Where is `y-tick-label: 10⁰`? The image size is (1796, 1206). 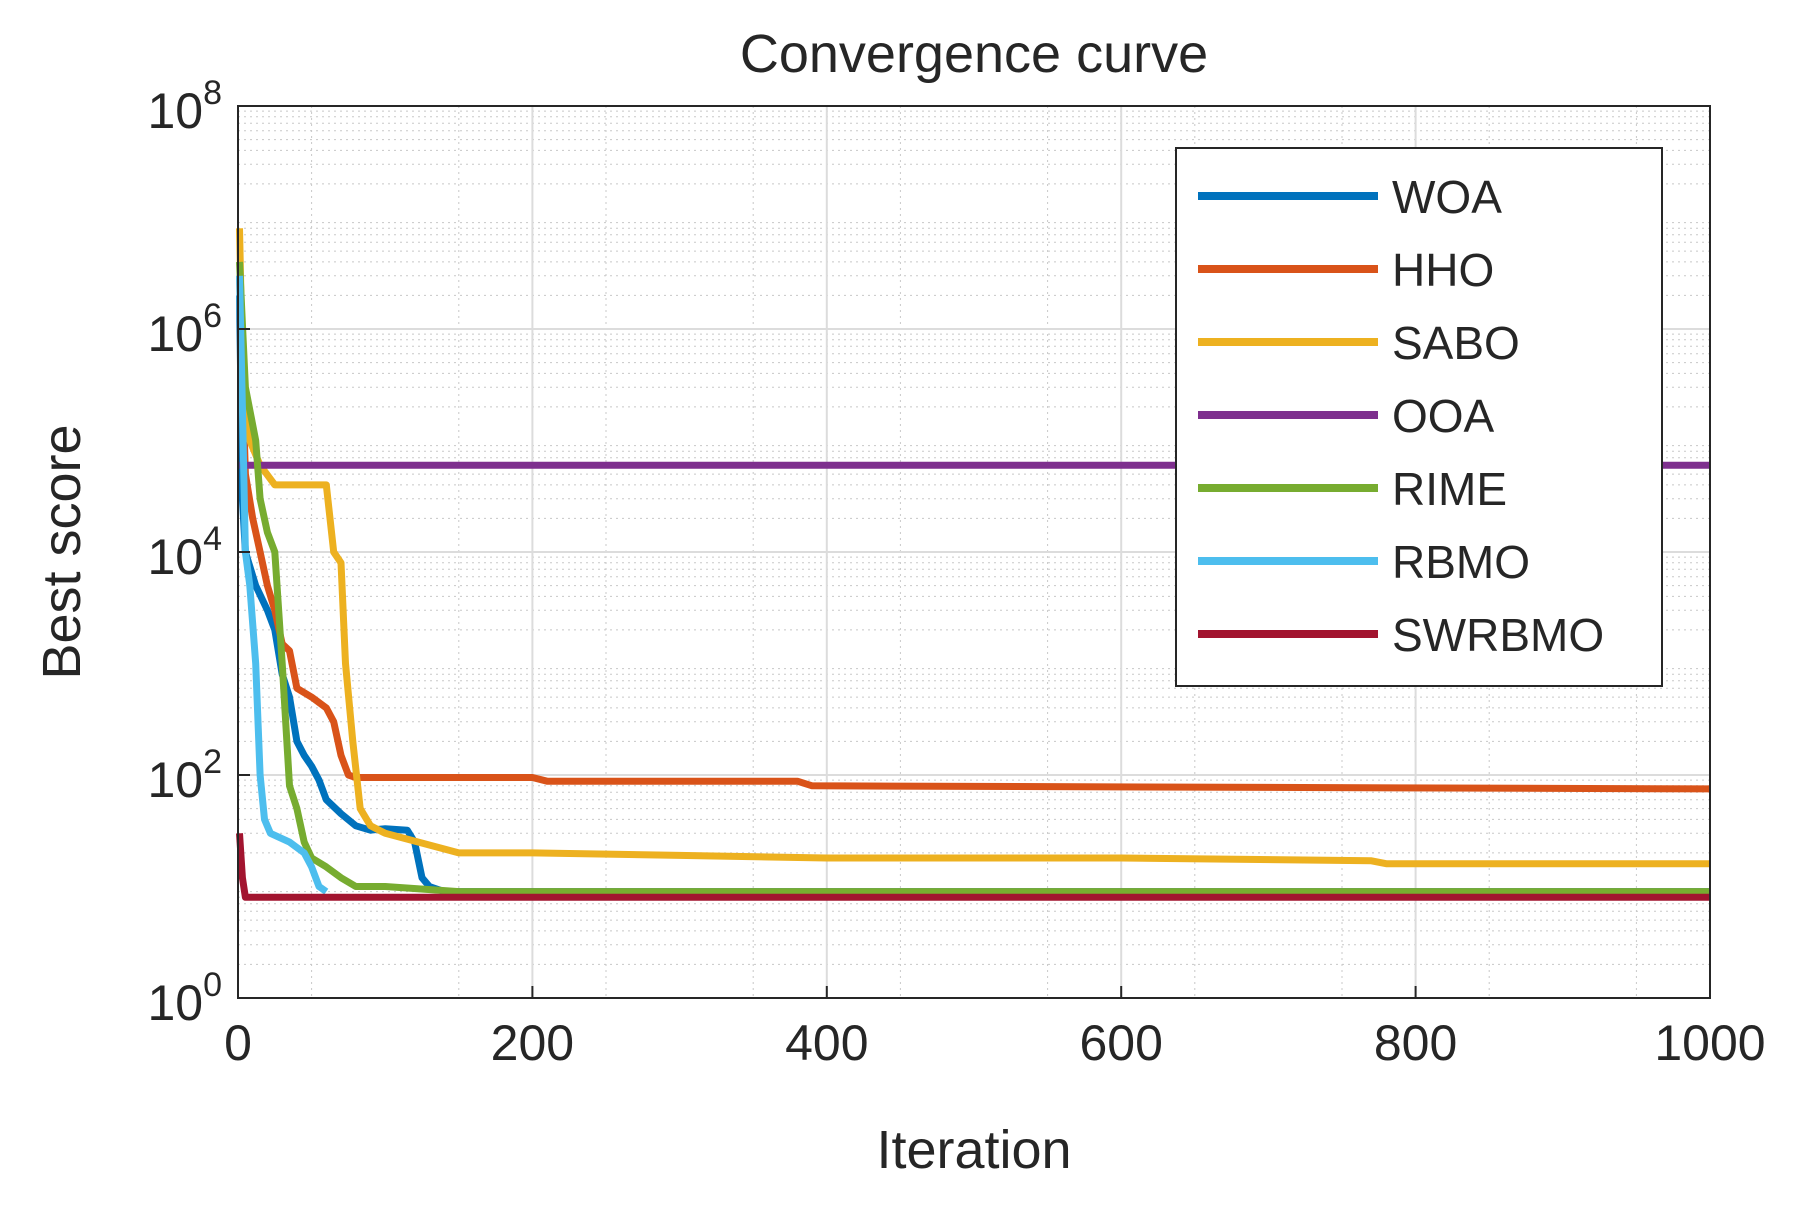 y-tick-label: 10⁰ is located at coordinates (184, 998).